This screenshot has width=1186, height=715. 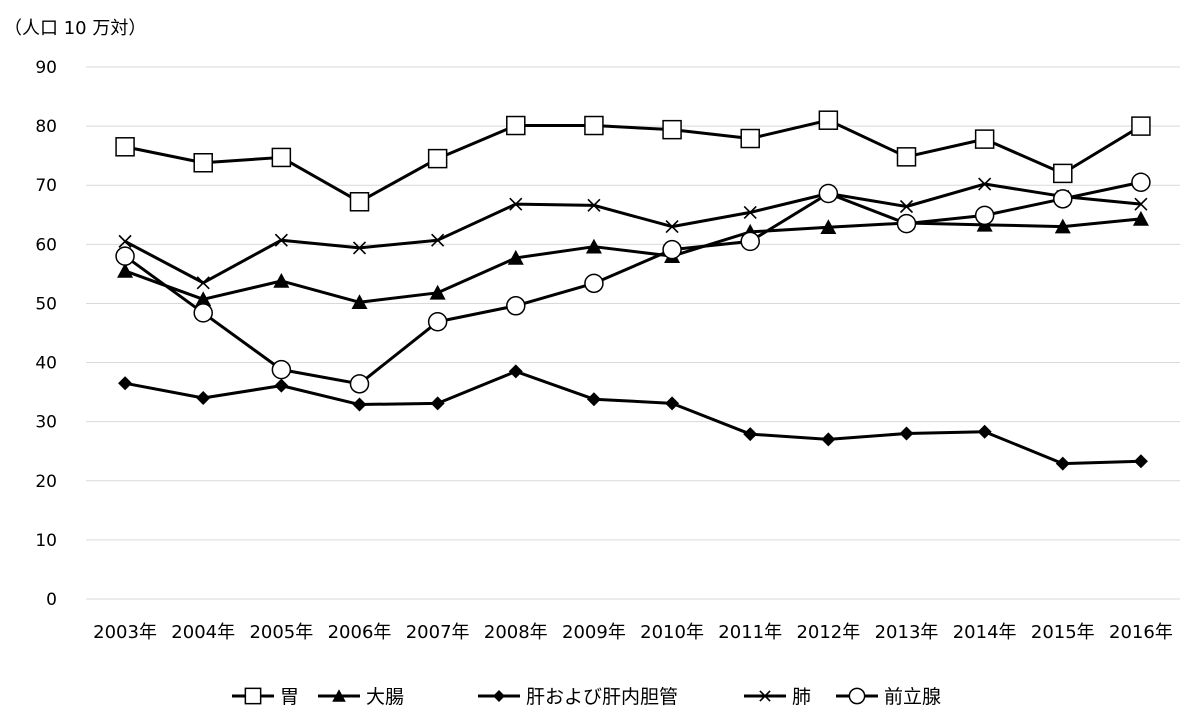 I want to click on legend-item: 肺, so click(x=777, y=697).